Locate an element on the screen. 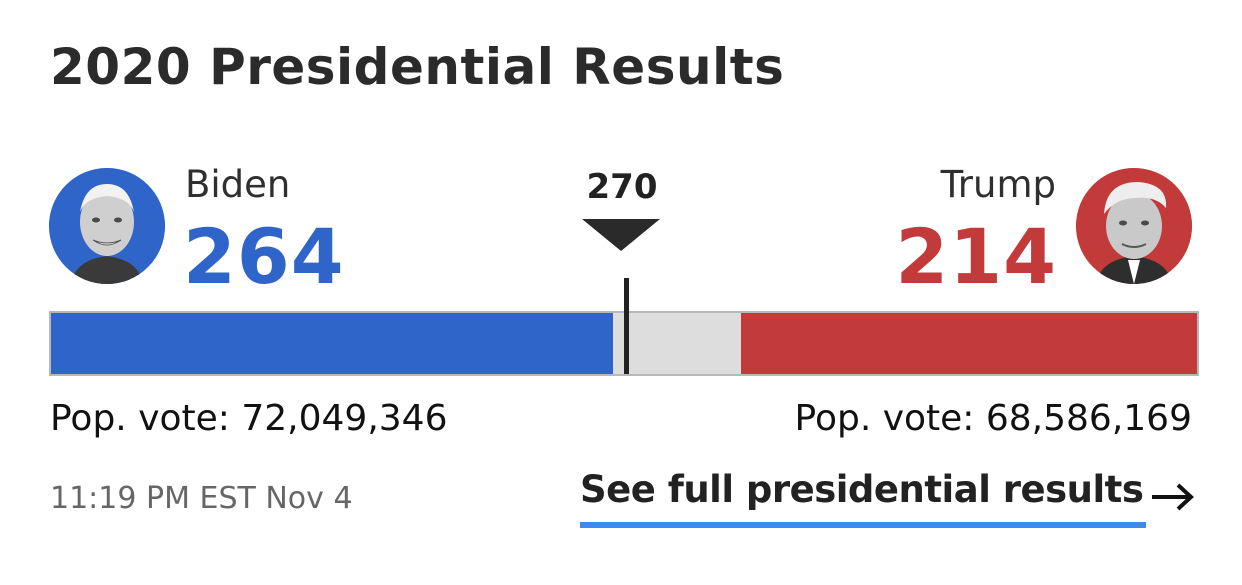 This screenshot has height=585, width=1242. biden-electoral-votes: 264 is located at coordinates (264, 256).